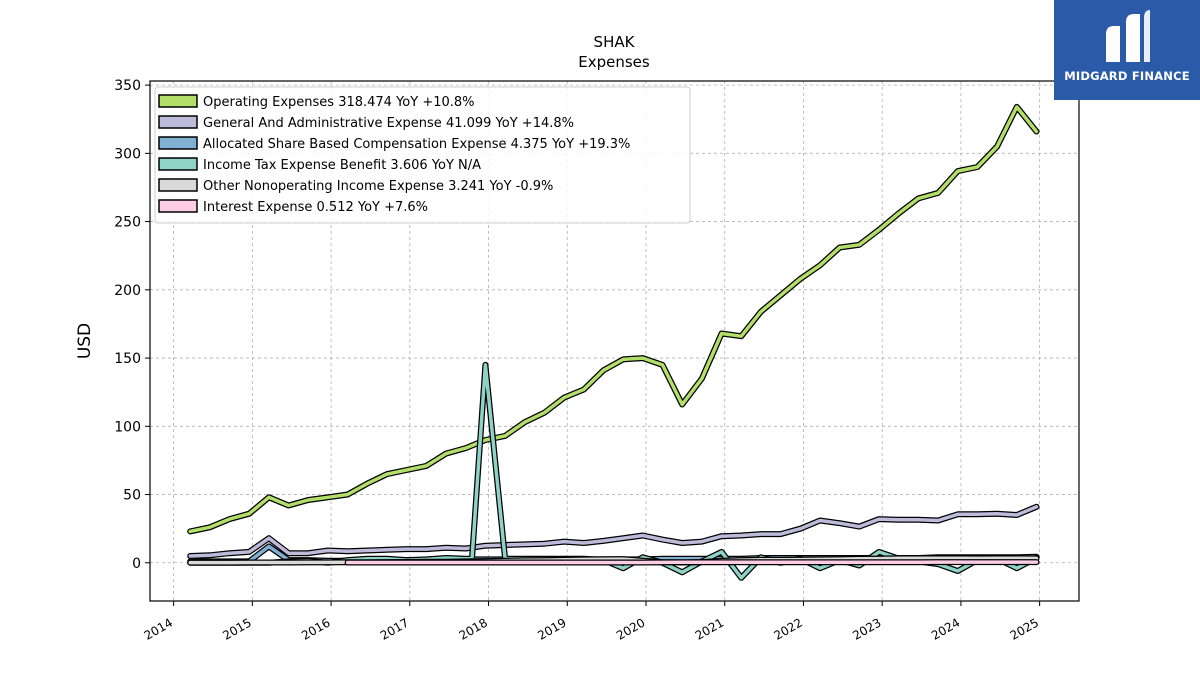 The height and width of the screenshot is (675, 1200). What do you see at coordinates (945, 628) in the screenshot?
I see `x-tick-label: 2024` at bounding box center [945, 628].